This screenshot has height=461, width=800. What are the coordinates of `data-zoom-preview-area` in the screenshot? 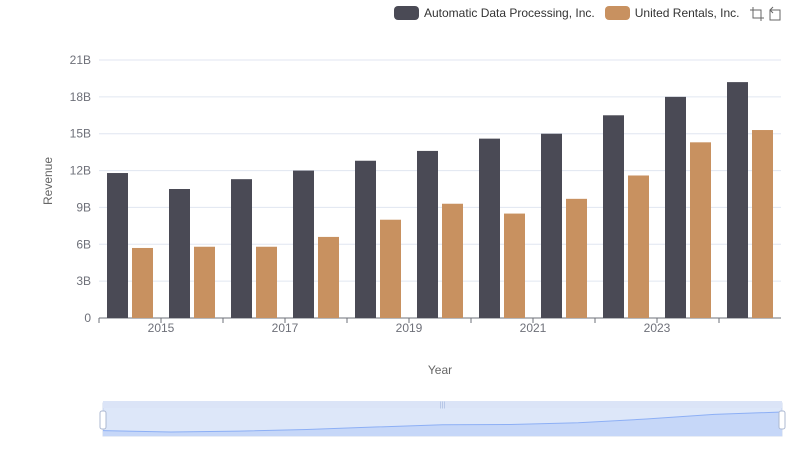 It's located at (442, 424).